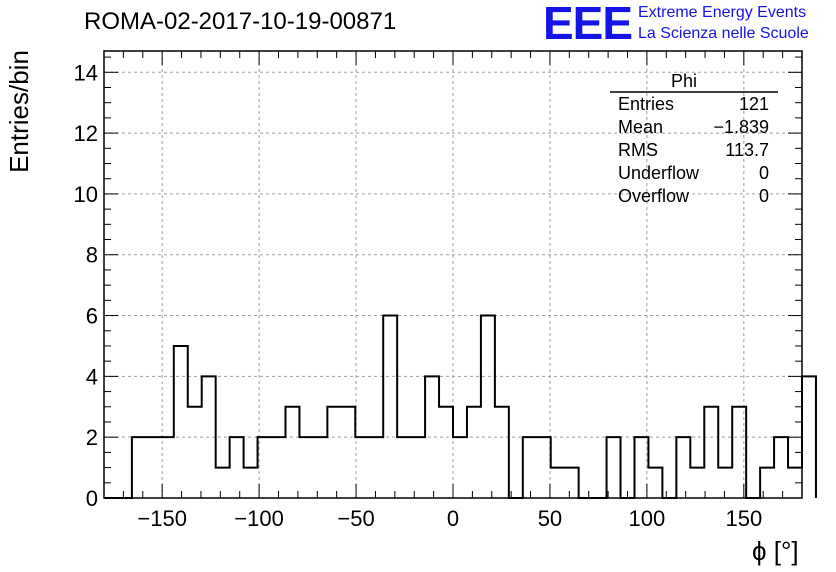 This screenshot has height=572, width=836. What do you see at coordinates (86, 133) in the screenshot?
I see `y-tick-label: 12` at bounding box center [86, 133].